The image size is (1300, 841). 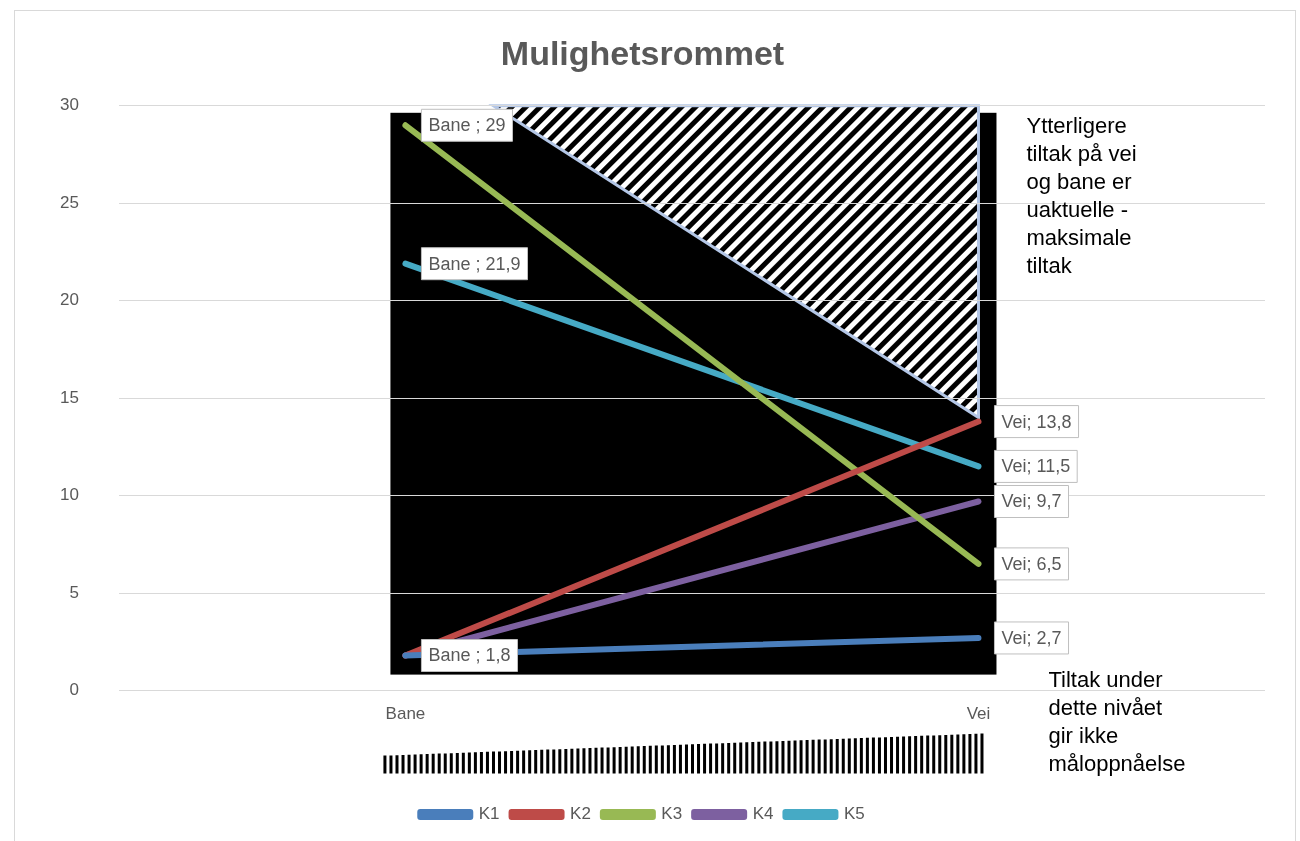 I want to click on data-label: Vei; 6,5, so click(x=1031, y=563).